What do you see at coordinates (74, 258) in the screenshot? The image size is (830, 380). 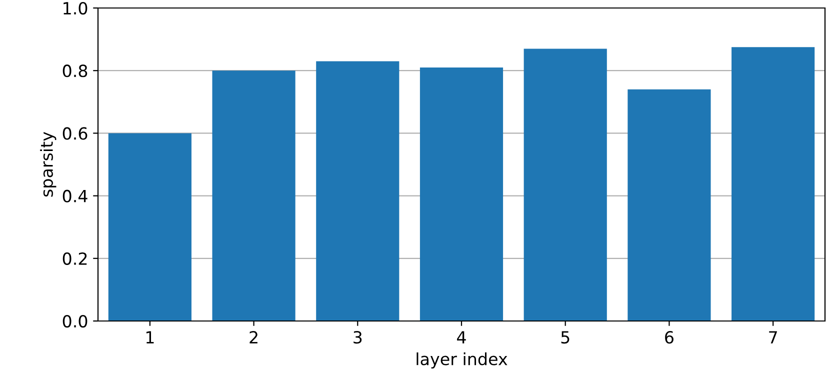 I see `y-tick-label: 0.2` at bounding box center [74, 258].